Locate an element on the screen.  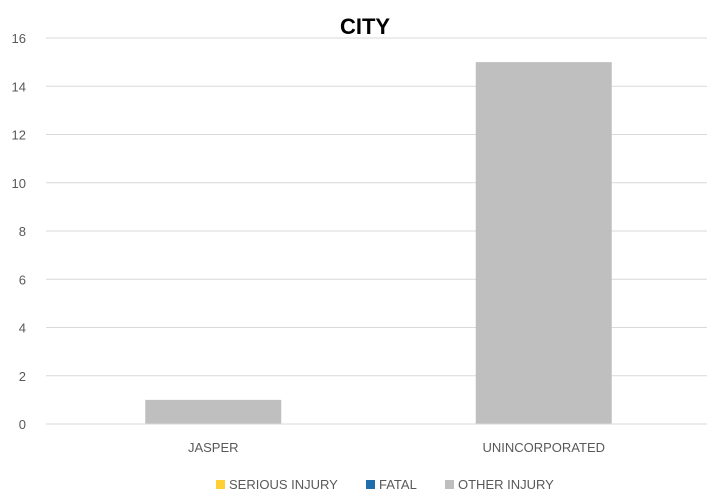
legend-label: SERIOUS INJURY is located at coordinates (283, 484).